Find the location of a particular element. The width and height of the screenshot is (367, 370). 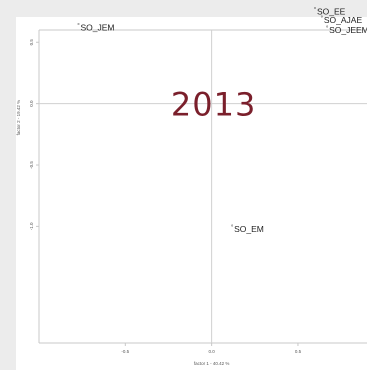

x-tick-label: -0.5 is located at coordinates (125, 351).